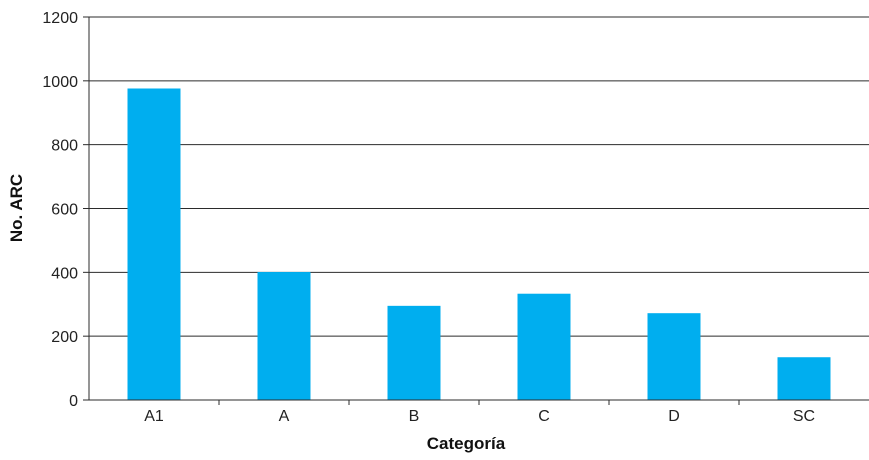 This screenshot has width=869, height=460. I want to click on y-tick-label: 0, so click(73, 401).